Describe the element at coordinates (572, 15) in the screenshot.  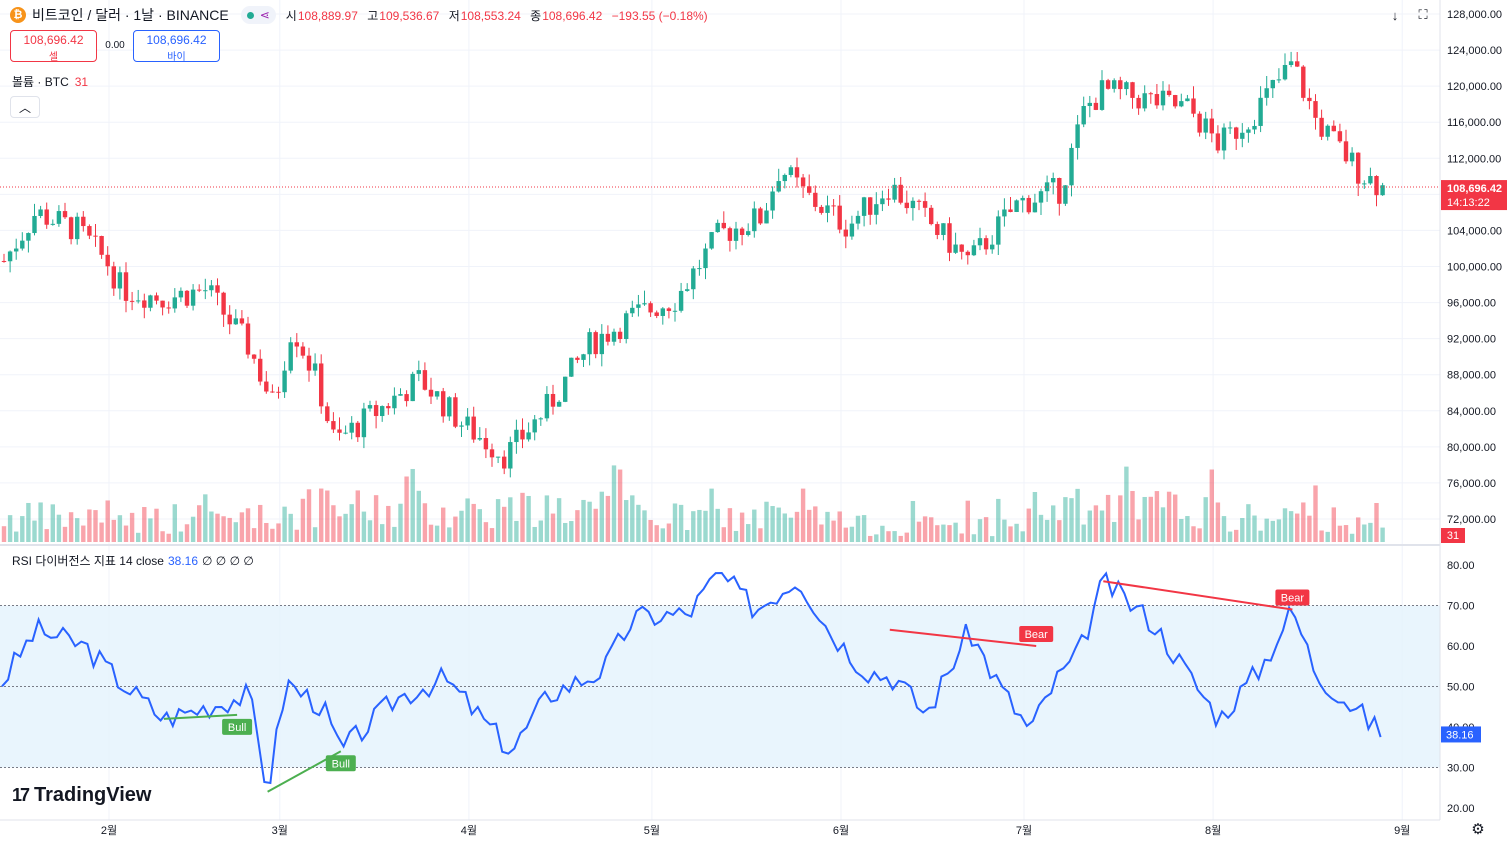
I see `close-value: 108,696.42` at that location.